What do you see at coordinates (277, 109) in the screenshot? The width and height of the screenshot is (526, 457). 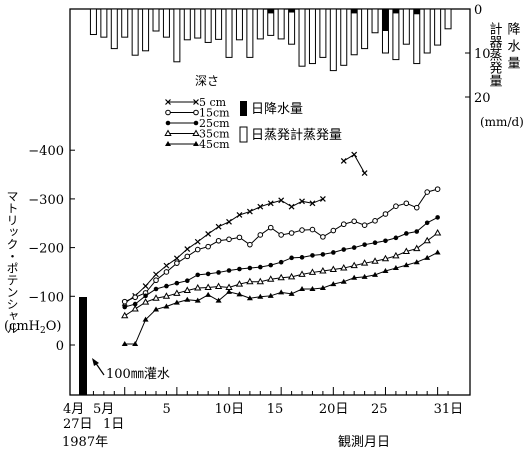 I see `legend-rain-label: 日降水量` at bounding box center [277, 109].